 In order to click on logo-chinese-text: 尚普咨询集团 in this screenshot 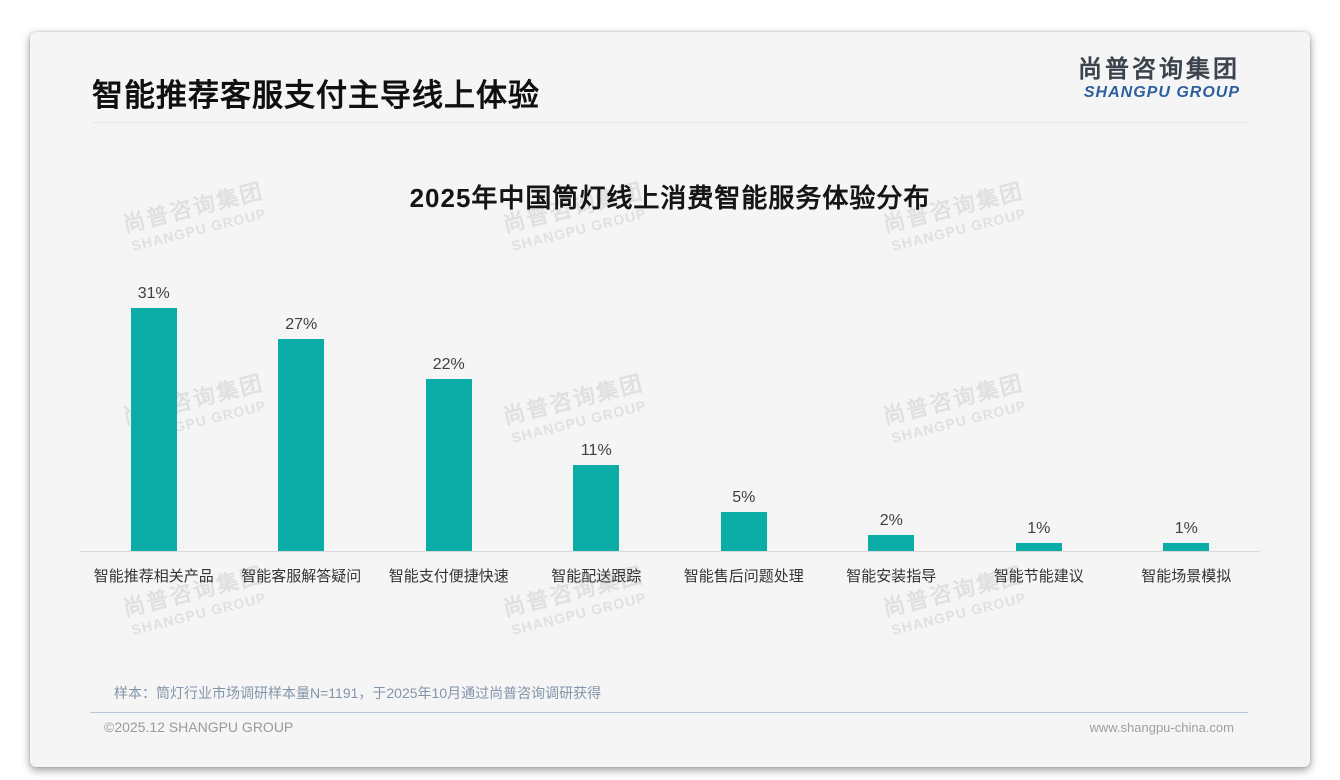, I will do `click(1159, 69)`.